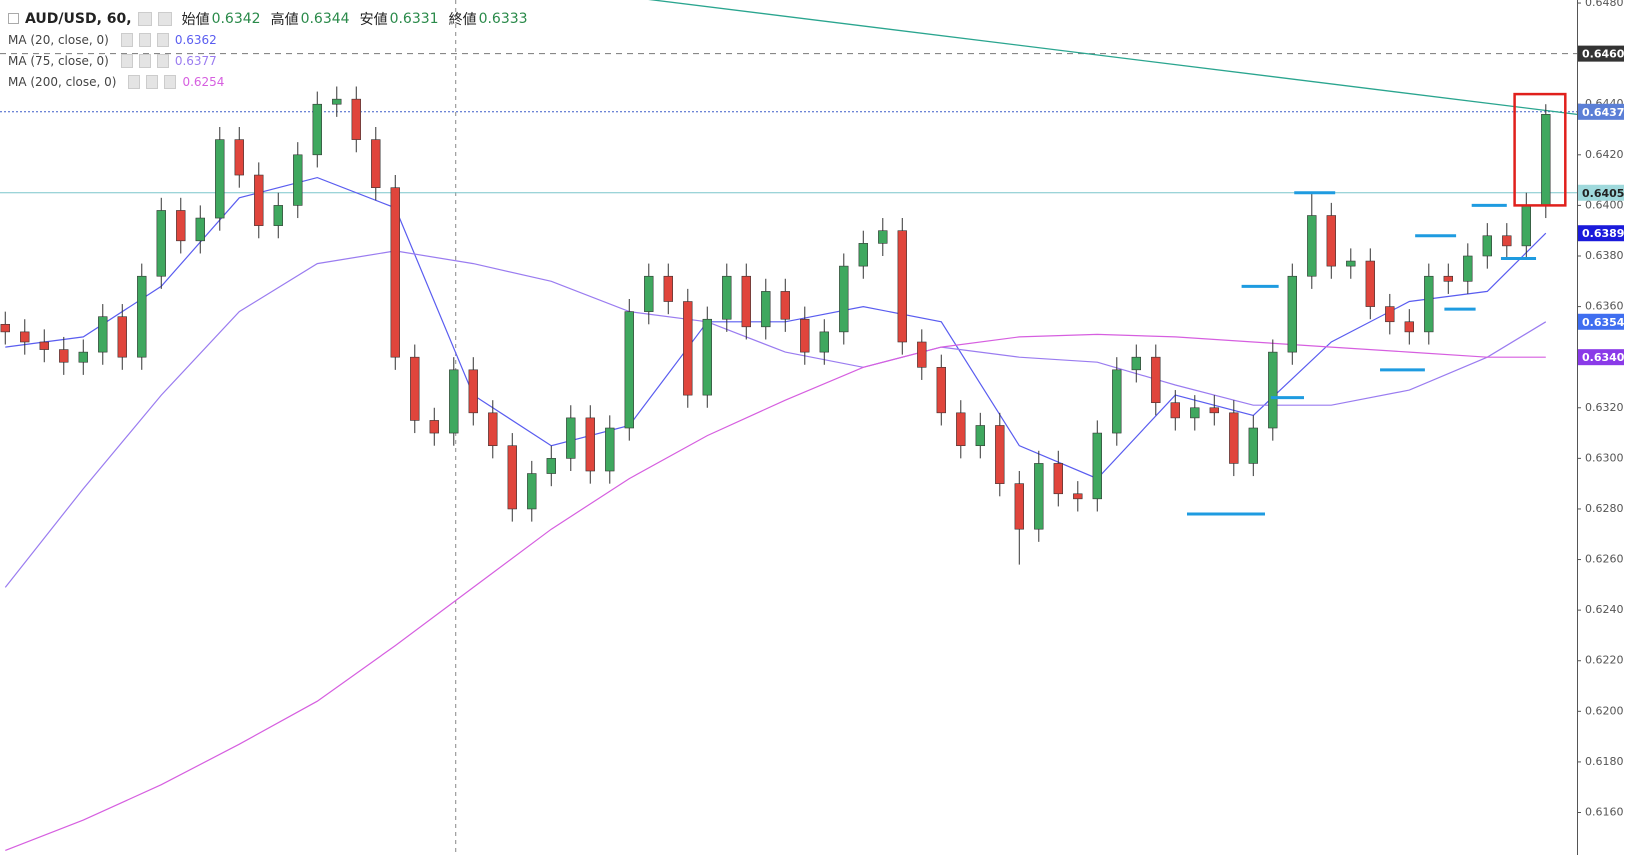 This screenshot has width=1627, height=855. What do you see at coordinates (1604, 306) in the screenshot?
I see `y-tick-label: 0.6360` at bounding box center [1604, 306].